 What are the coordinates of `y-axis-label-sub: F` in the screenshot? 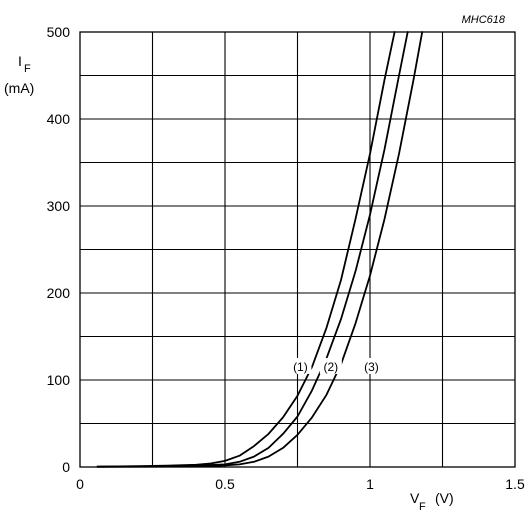 It's located at (27, 69).